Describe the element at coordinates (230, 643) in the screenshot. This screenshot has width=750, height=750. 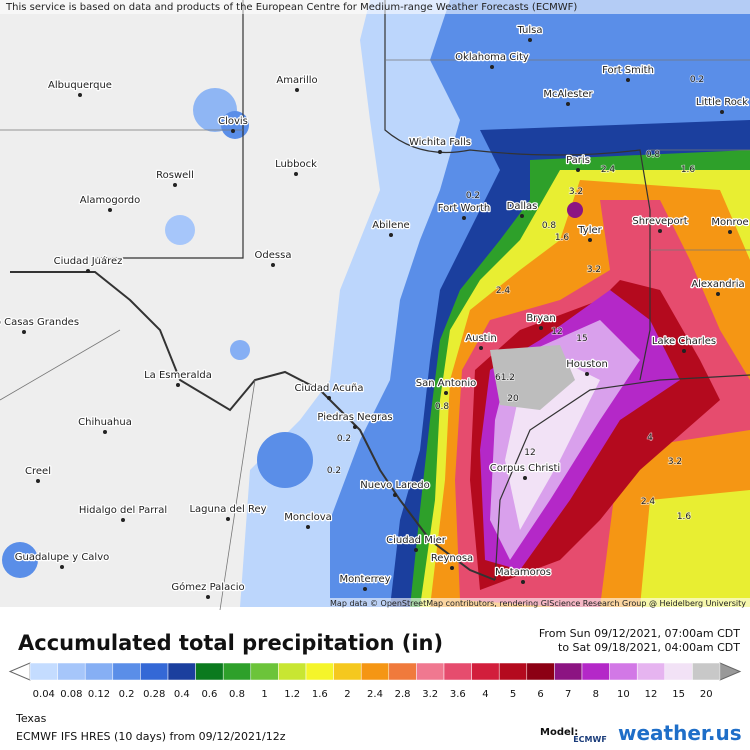
I see `legend-title: Accumulated total precipitation (in)` at that location.